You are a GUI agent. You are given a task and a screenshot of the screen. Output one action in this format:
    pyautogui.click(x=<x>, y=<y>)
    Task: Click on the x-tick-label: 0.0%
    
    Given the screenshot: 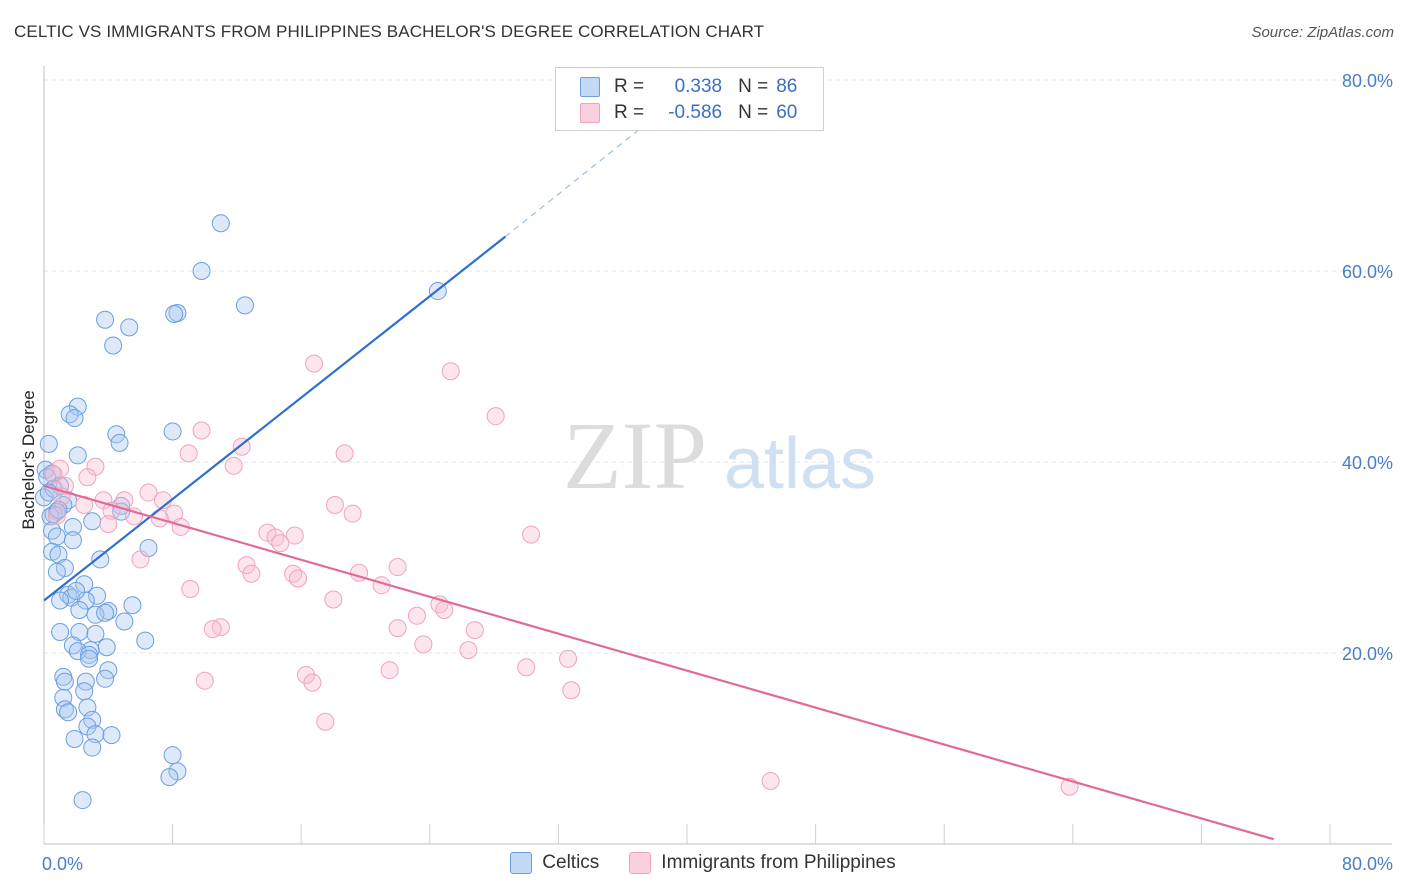 What is the action you would take?
    pyautogui.click(x=62, y=864)
    